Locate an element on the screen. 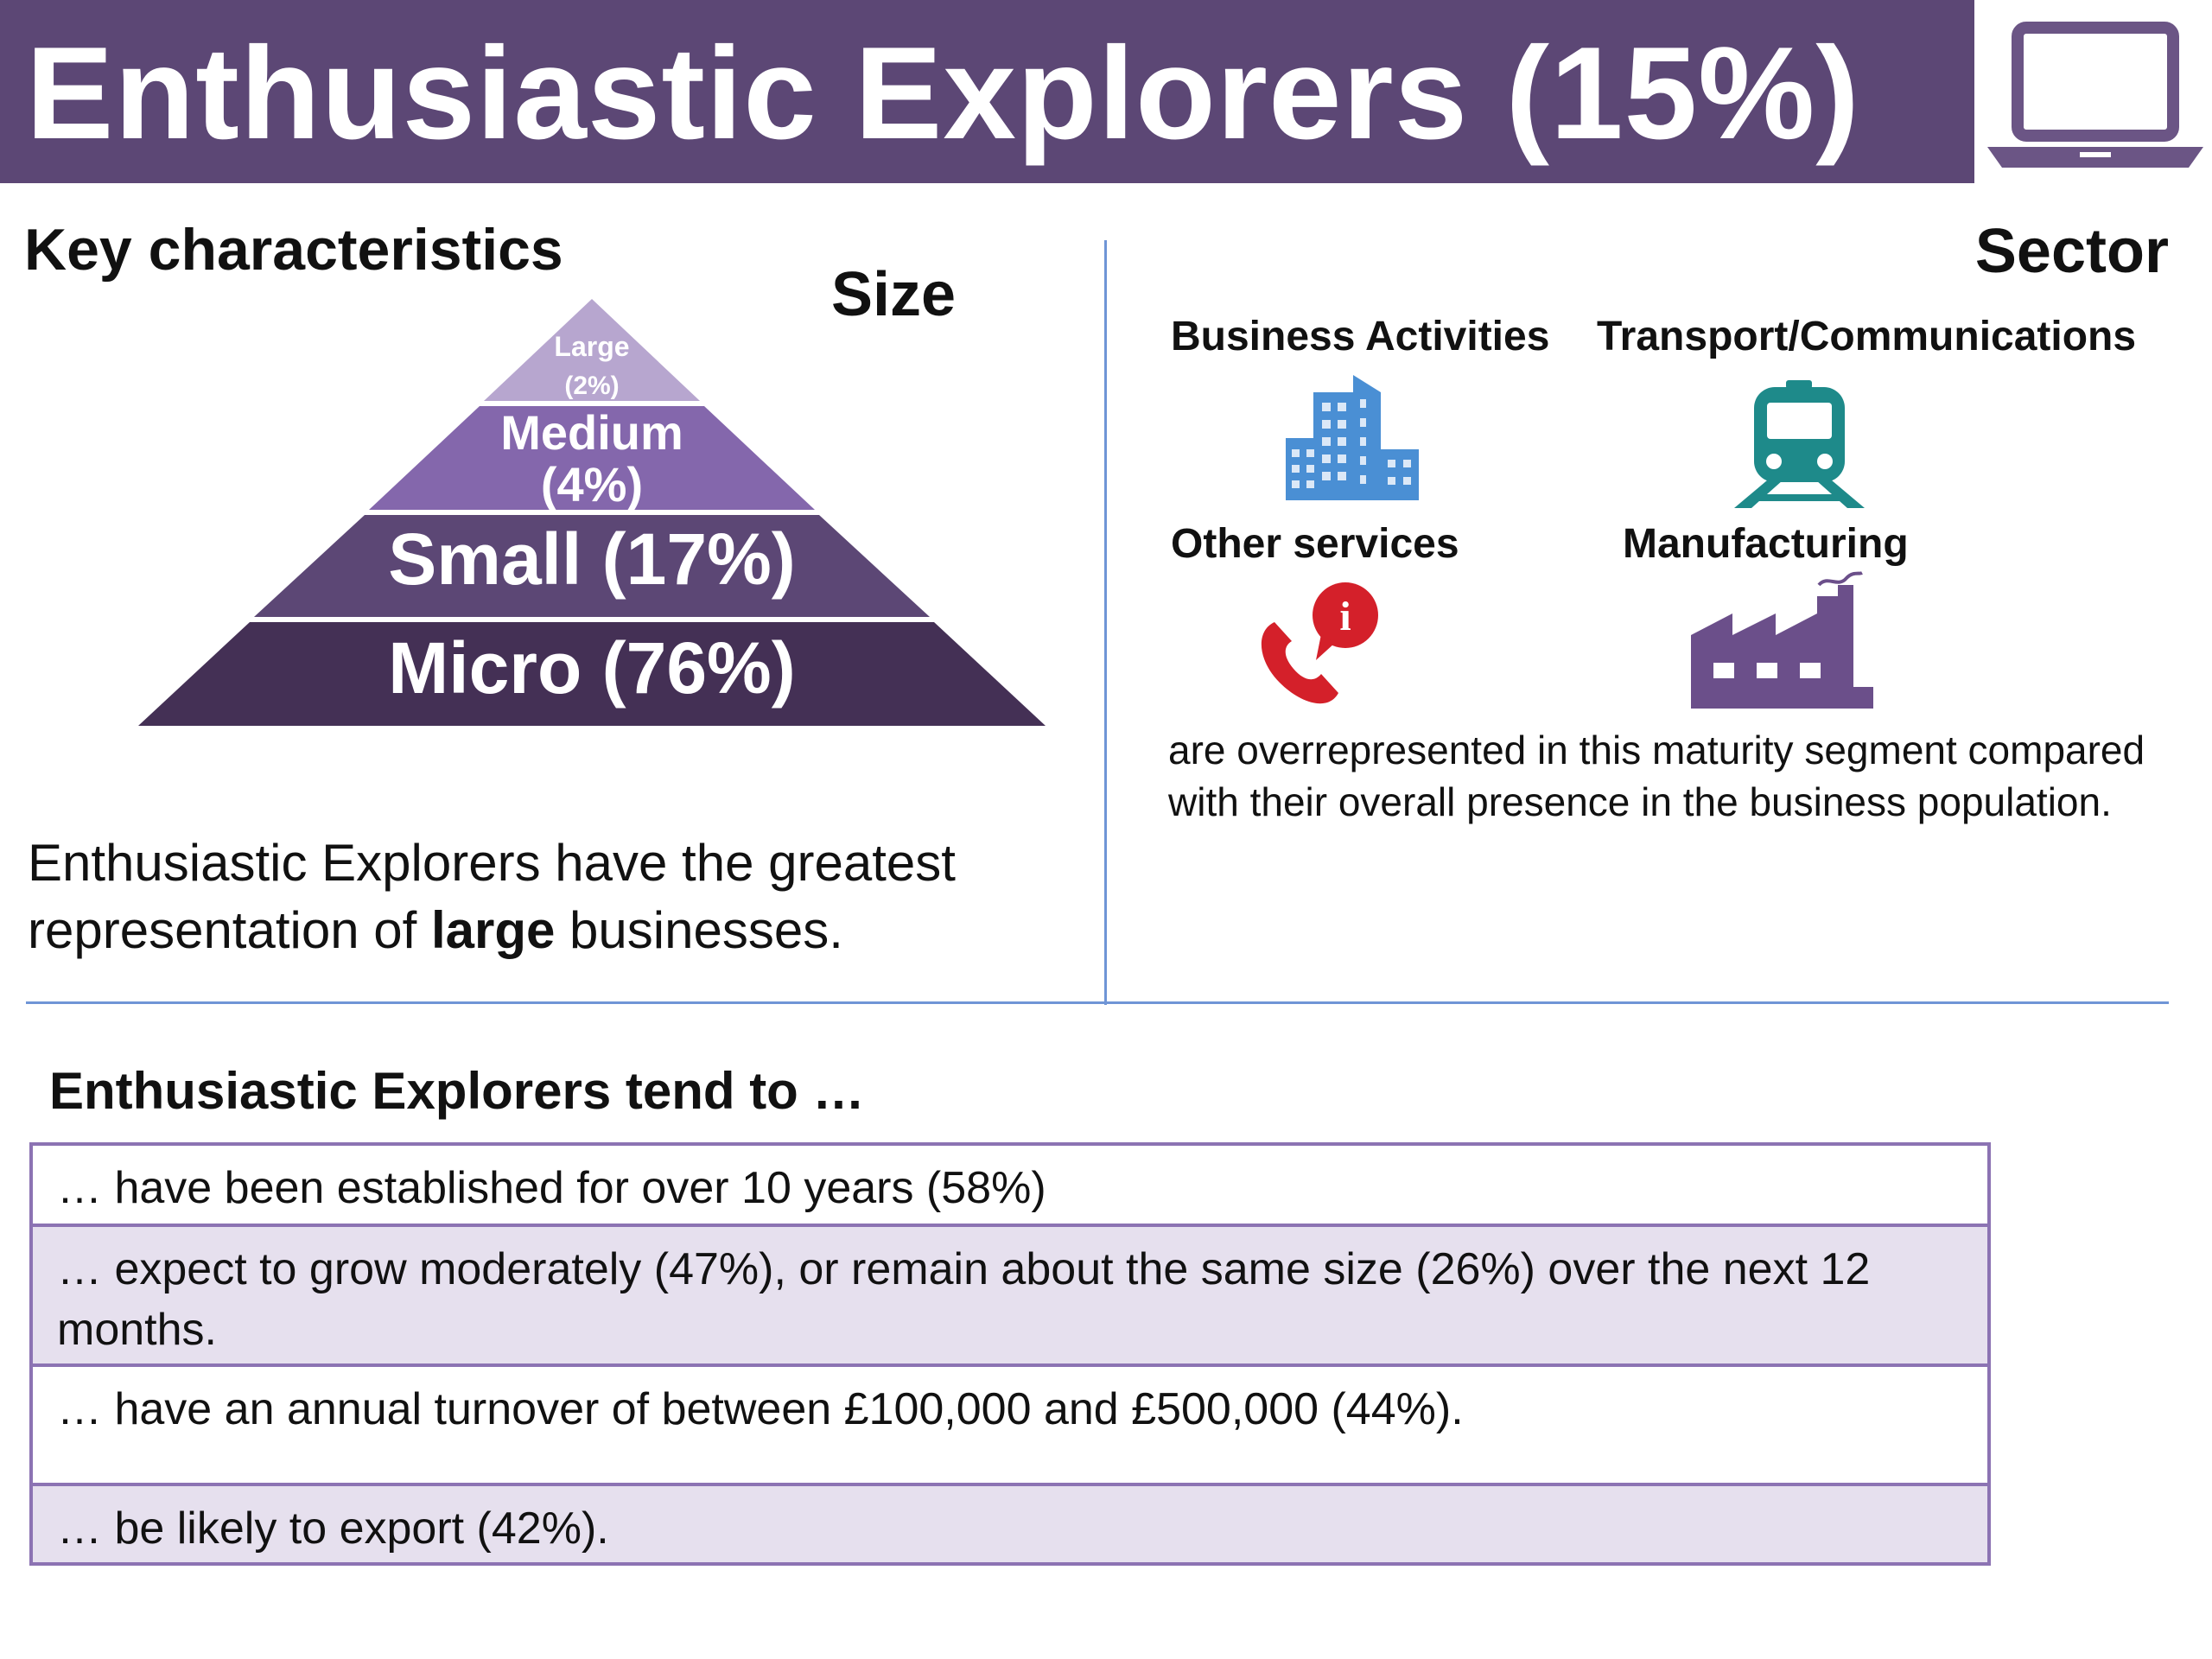 Image resolution: width=2212 pixels, height=1659 pixels. horizontal-divider is located at coordinates (1097, 1002).